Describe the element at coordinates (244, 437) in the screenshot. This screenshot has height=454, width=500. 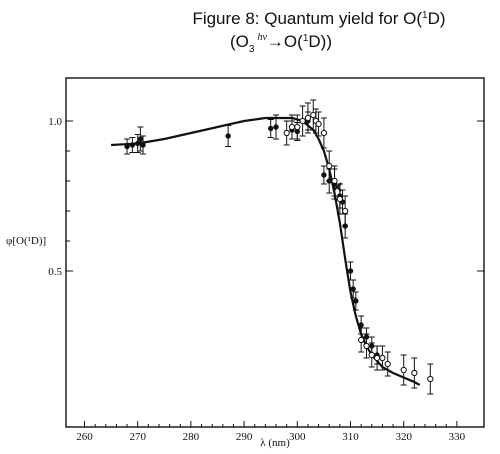
I see `x-tick-label: 290` at that location.